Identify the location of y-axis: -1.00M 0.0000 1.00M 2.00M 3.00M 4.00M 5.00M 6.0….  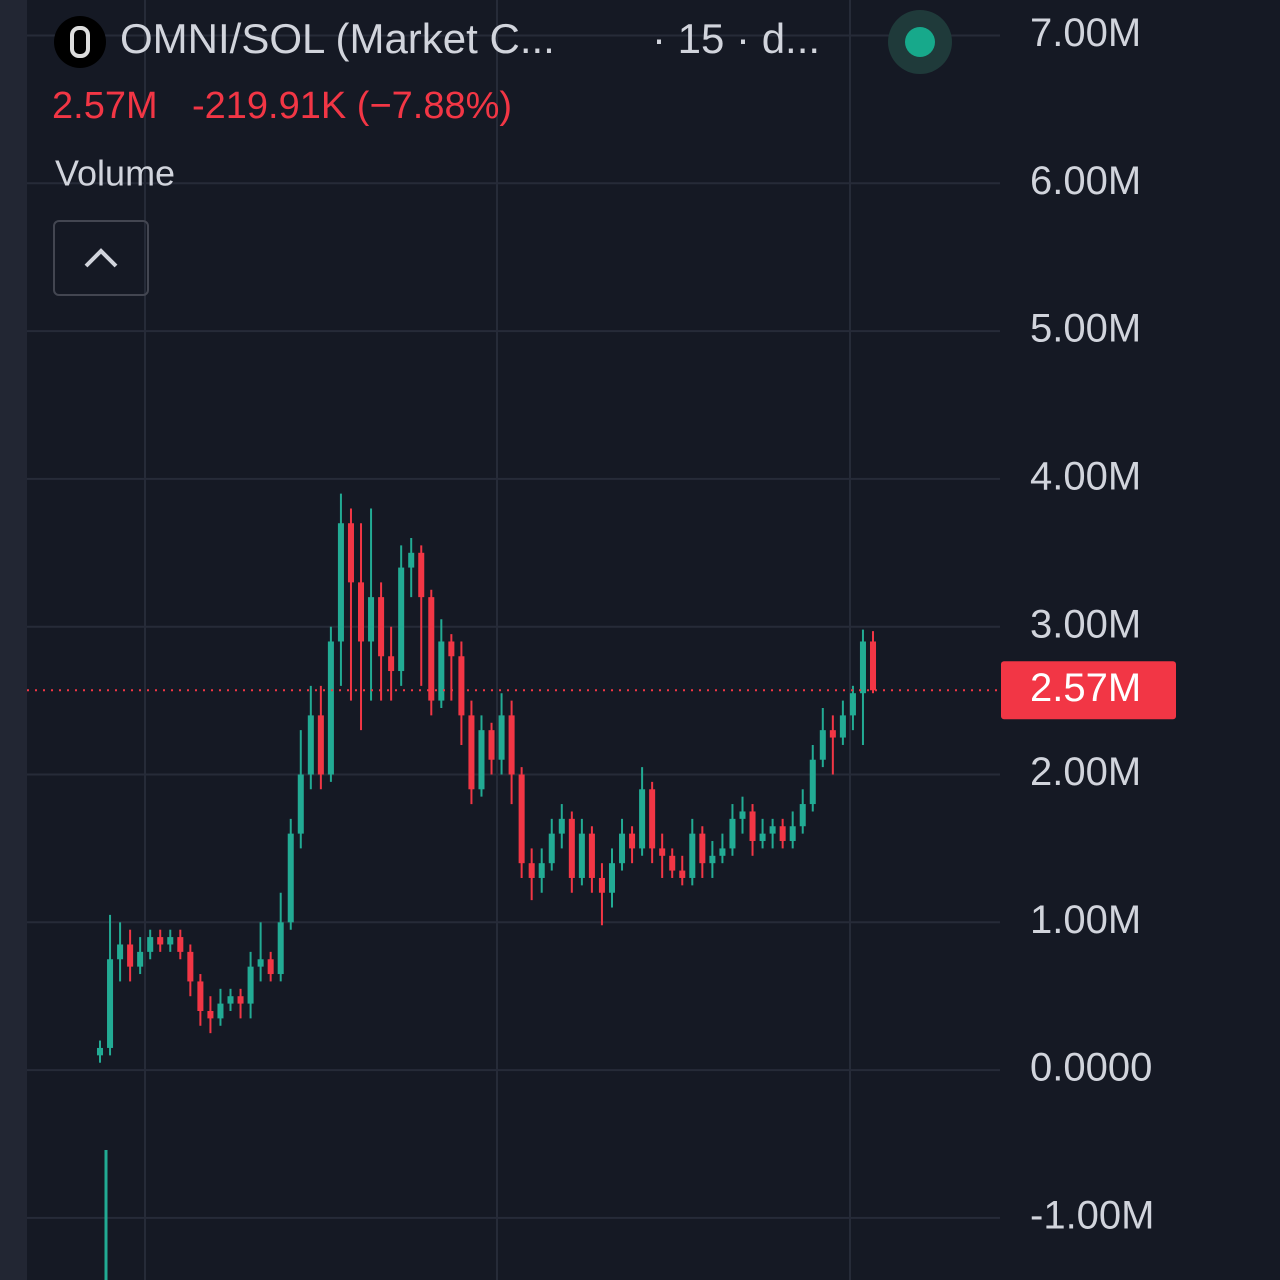
(1088, 624).